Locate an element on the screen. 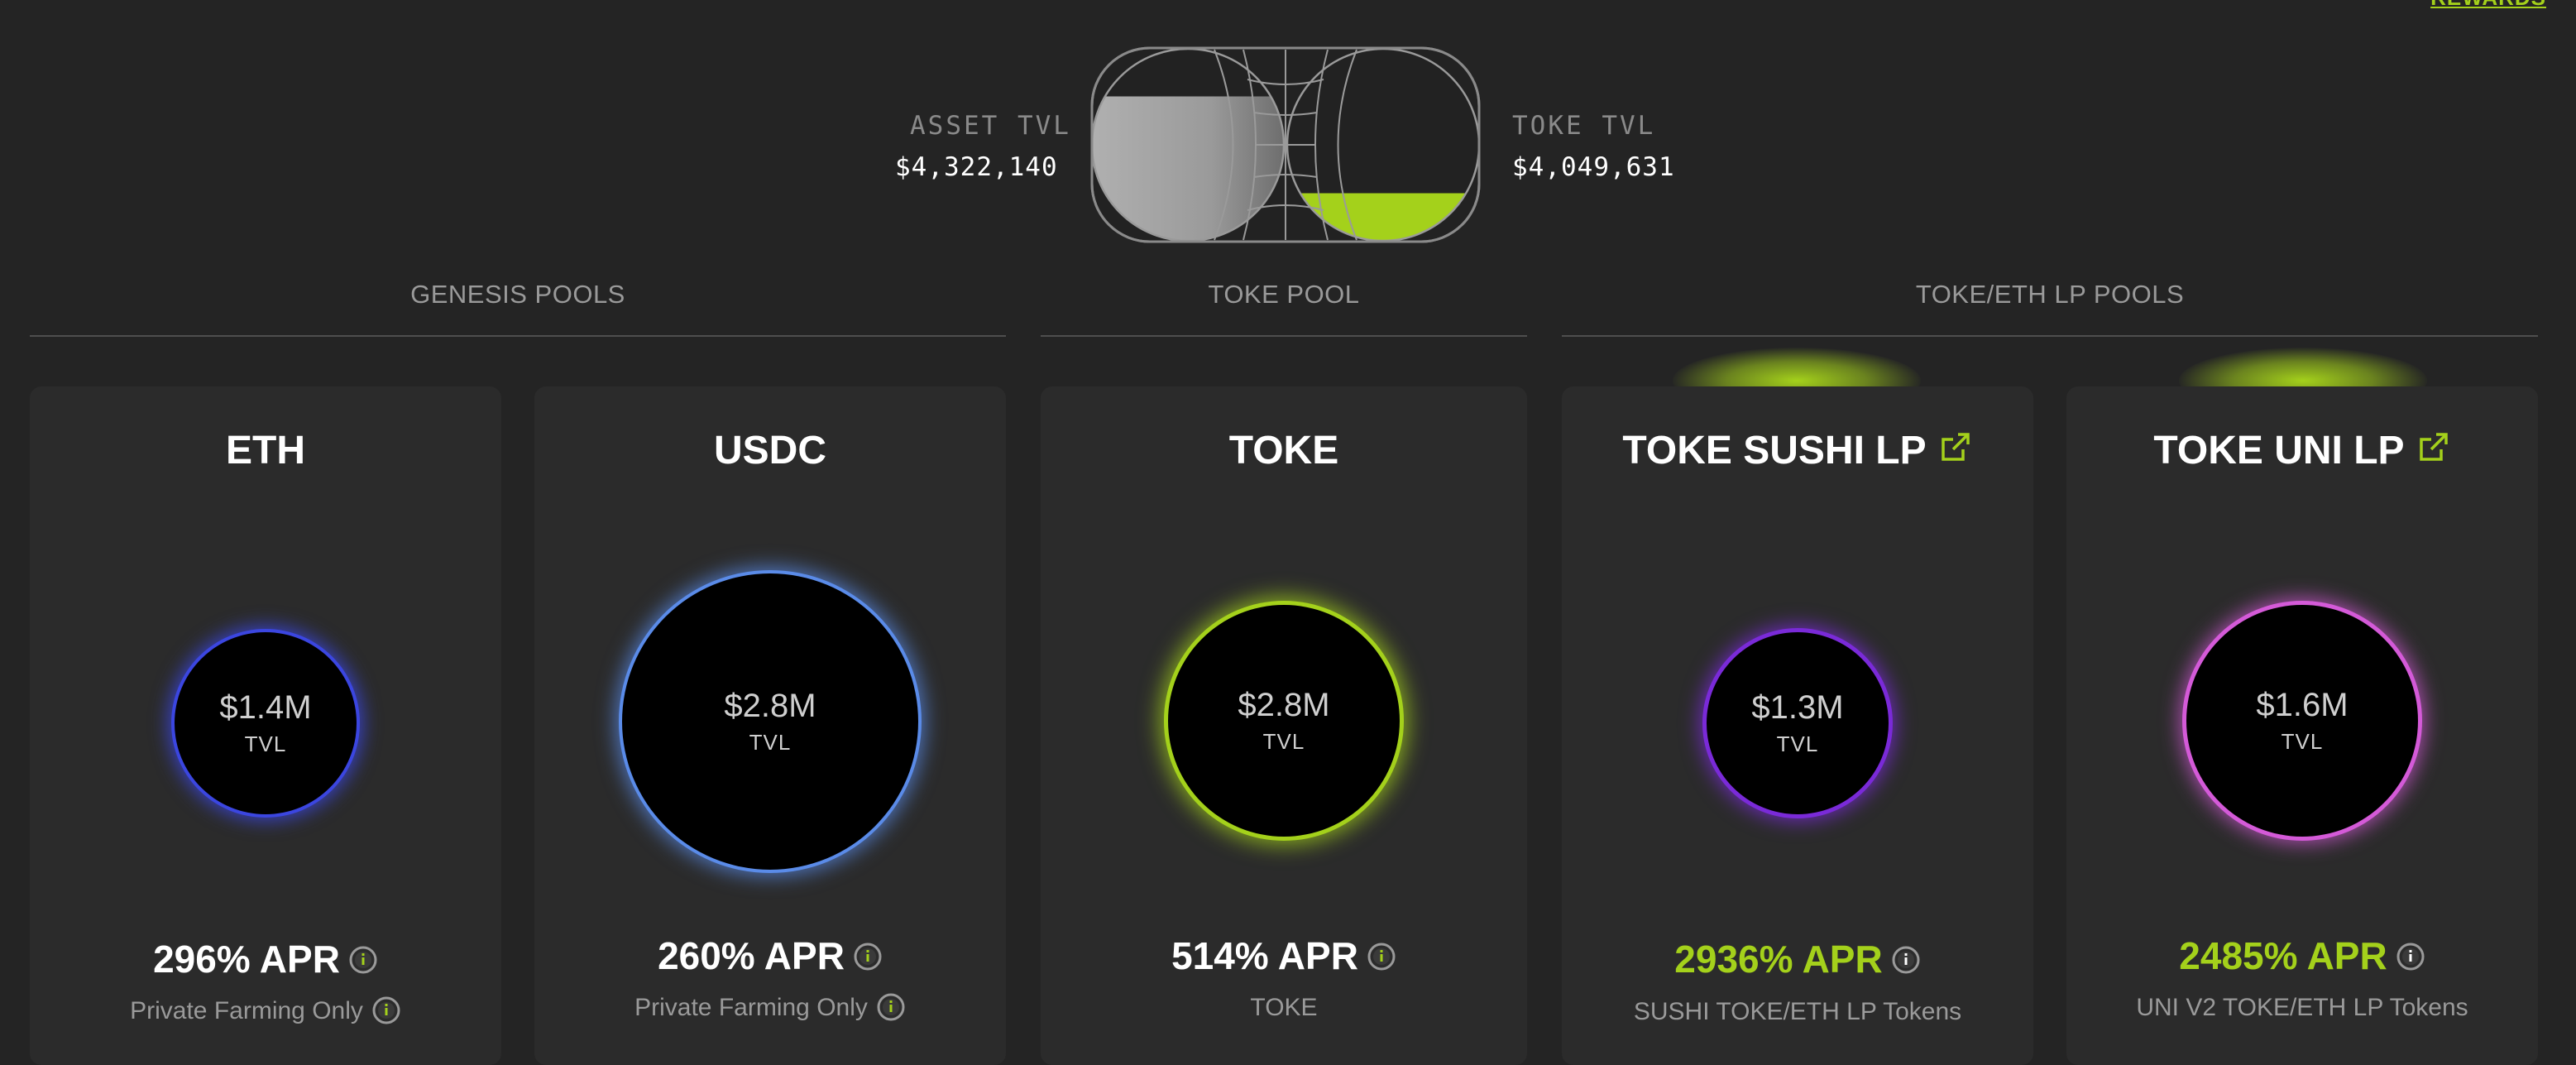 The width and height of the screenshot is (2576, 1065). pool-note: UNI V2 TOKE/ETH LP Tokens is located at coordinates (2302, 1008).